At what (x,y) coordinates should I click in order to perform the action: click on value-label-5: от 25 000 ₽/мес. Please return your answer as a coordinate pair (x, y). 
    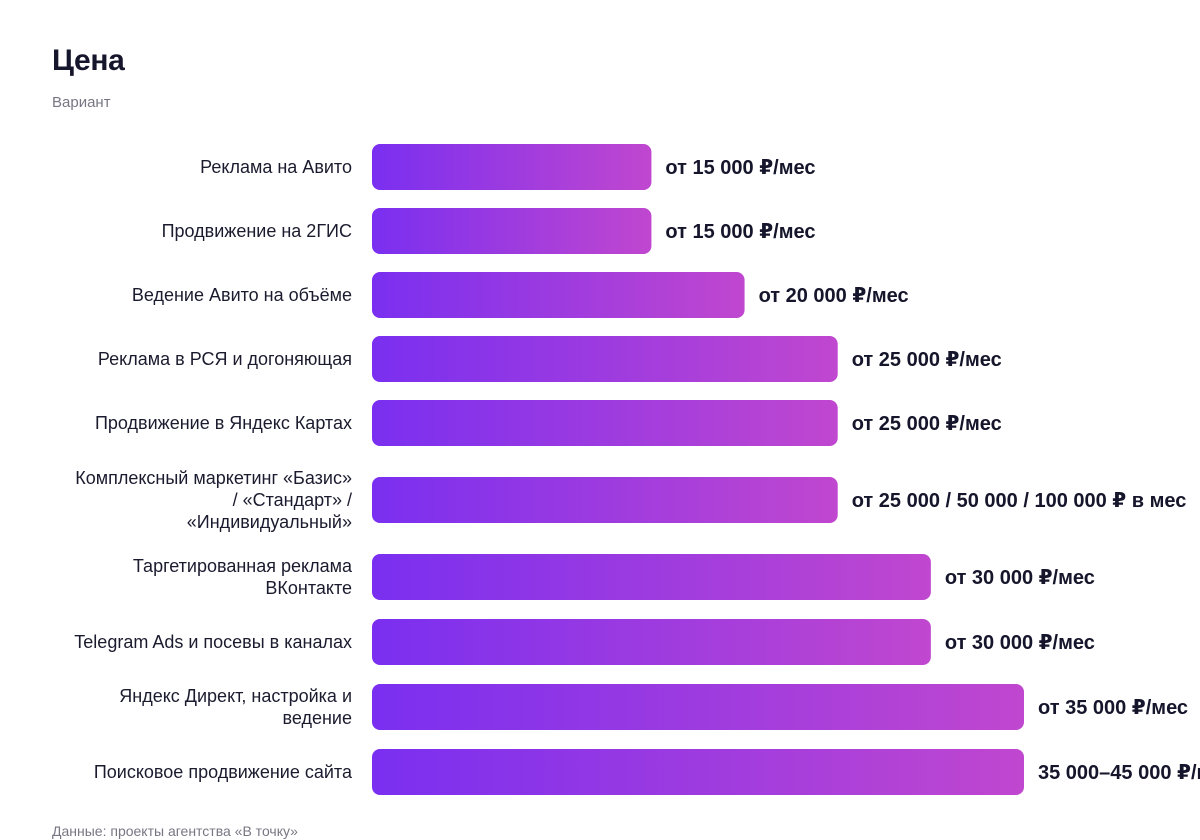
    Looking at the image, I should click on (927, 424).